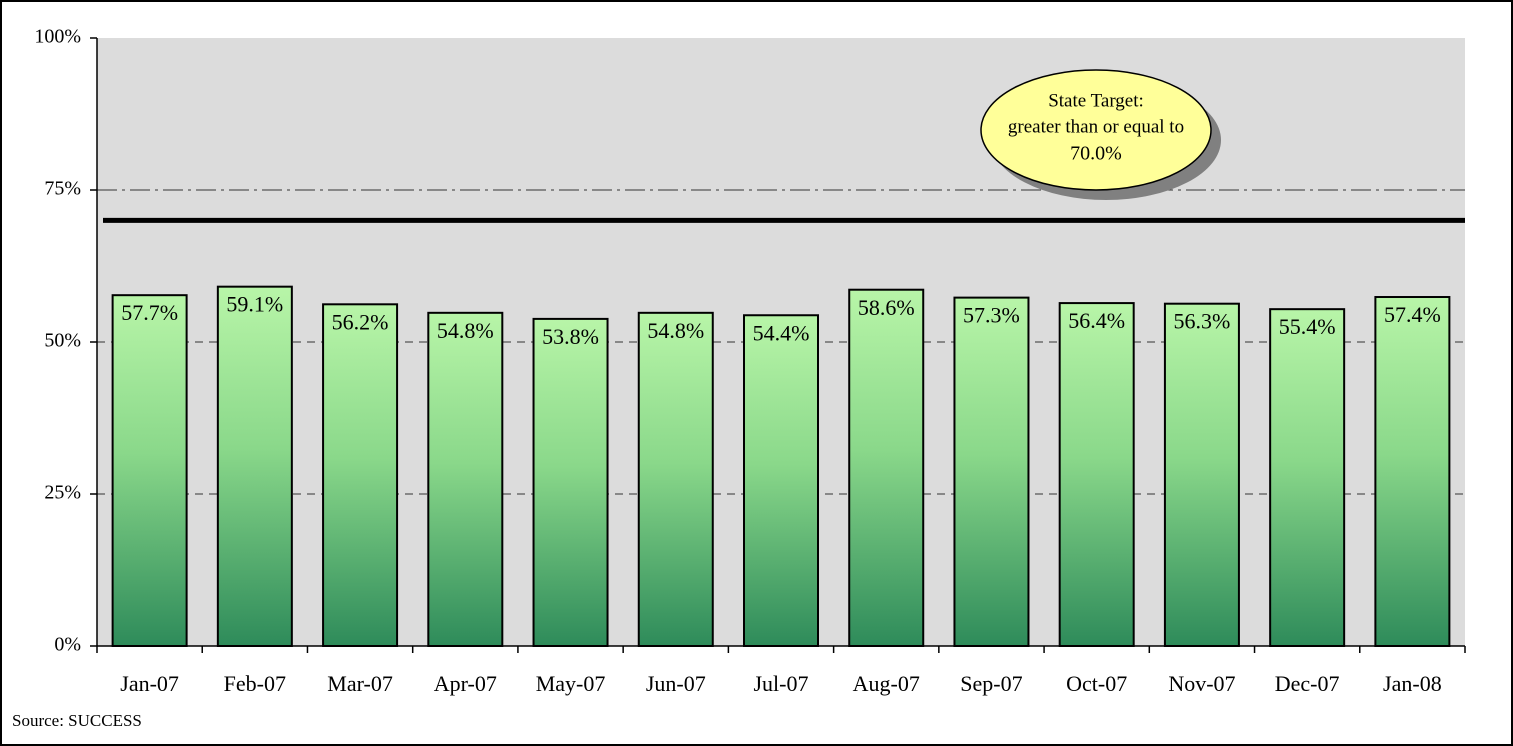 This screenshot has width=1513, height=746. What do you see at coordinates (781, 683) in the screenshot?
I see `x-tick-label: Jul-07` at bounding box center [781, 683].